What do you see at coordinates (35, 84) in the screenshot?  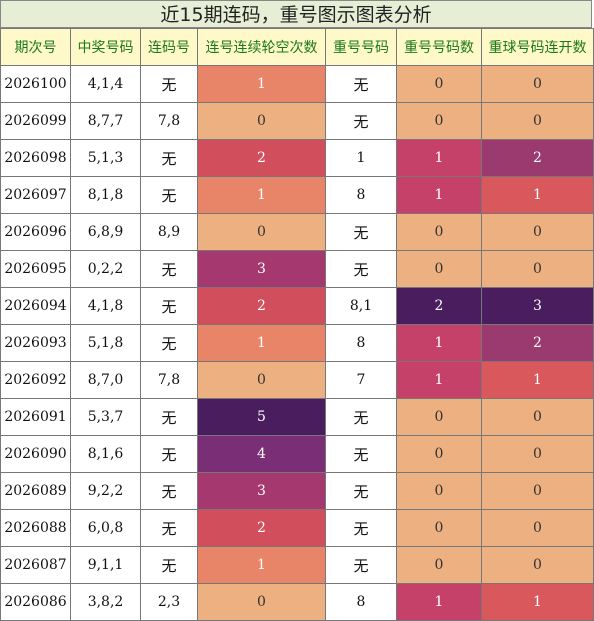 I see `cell-period: 2026100` at bounding box center [35, 84].